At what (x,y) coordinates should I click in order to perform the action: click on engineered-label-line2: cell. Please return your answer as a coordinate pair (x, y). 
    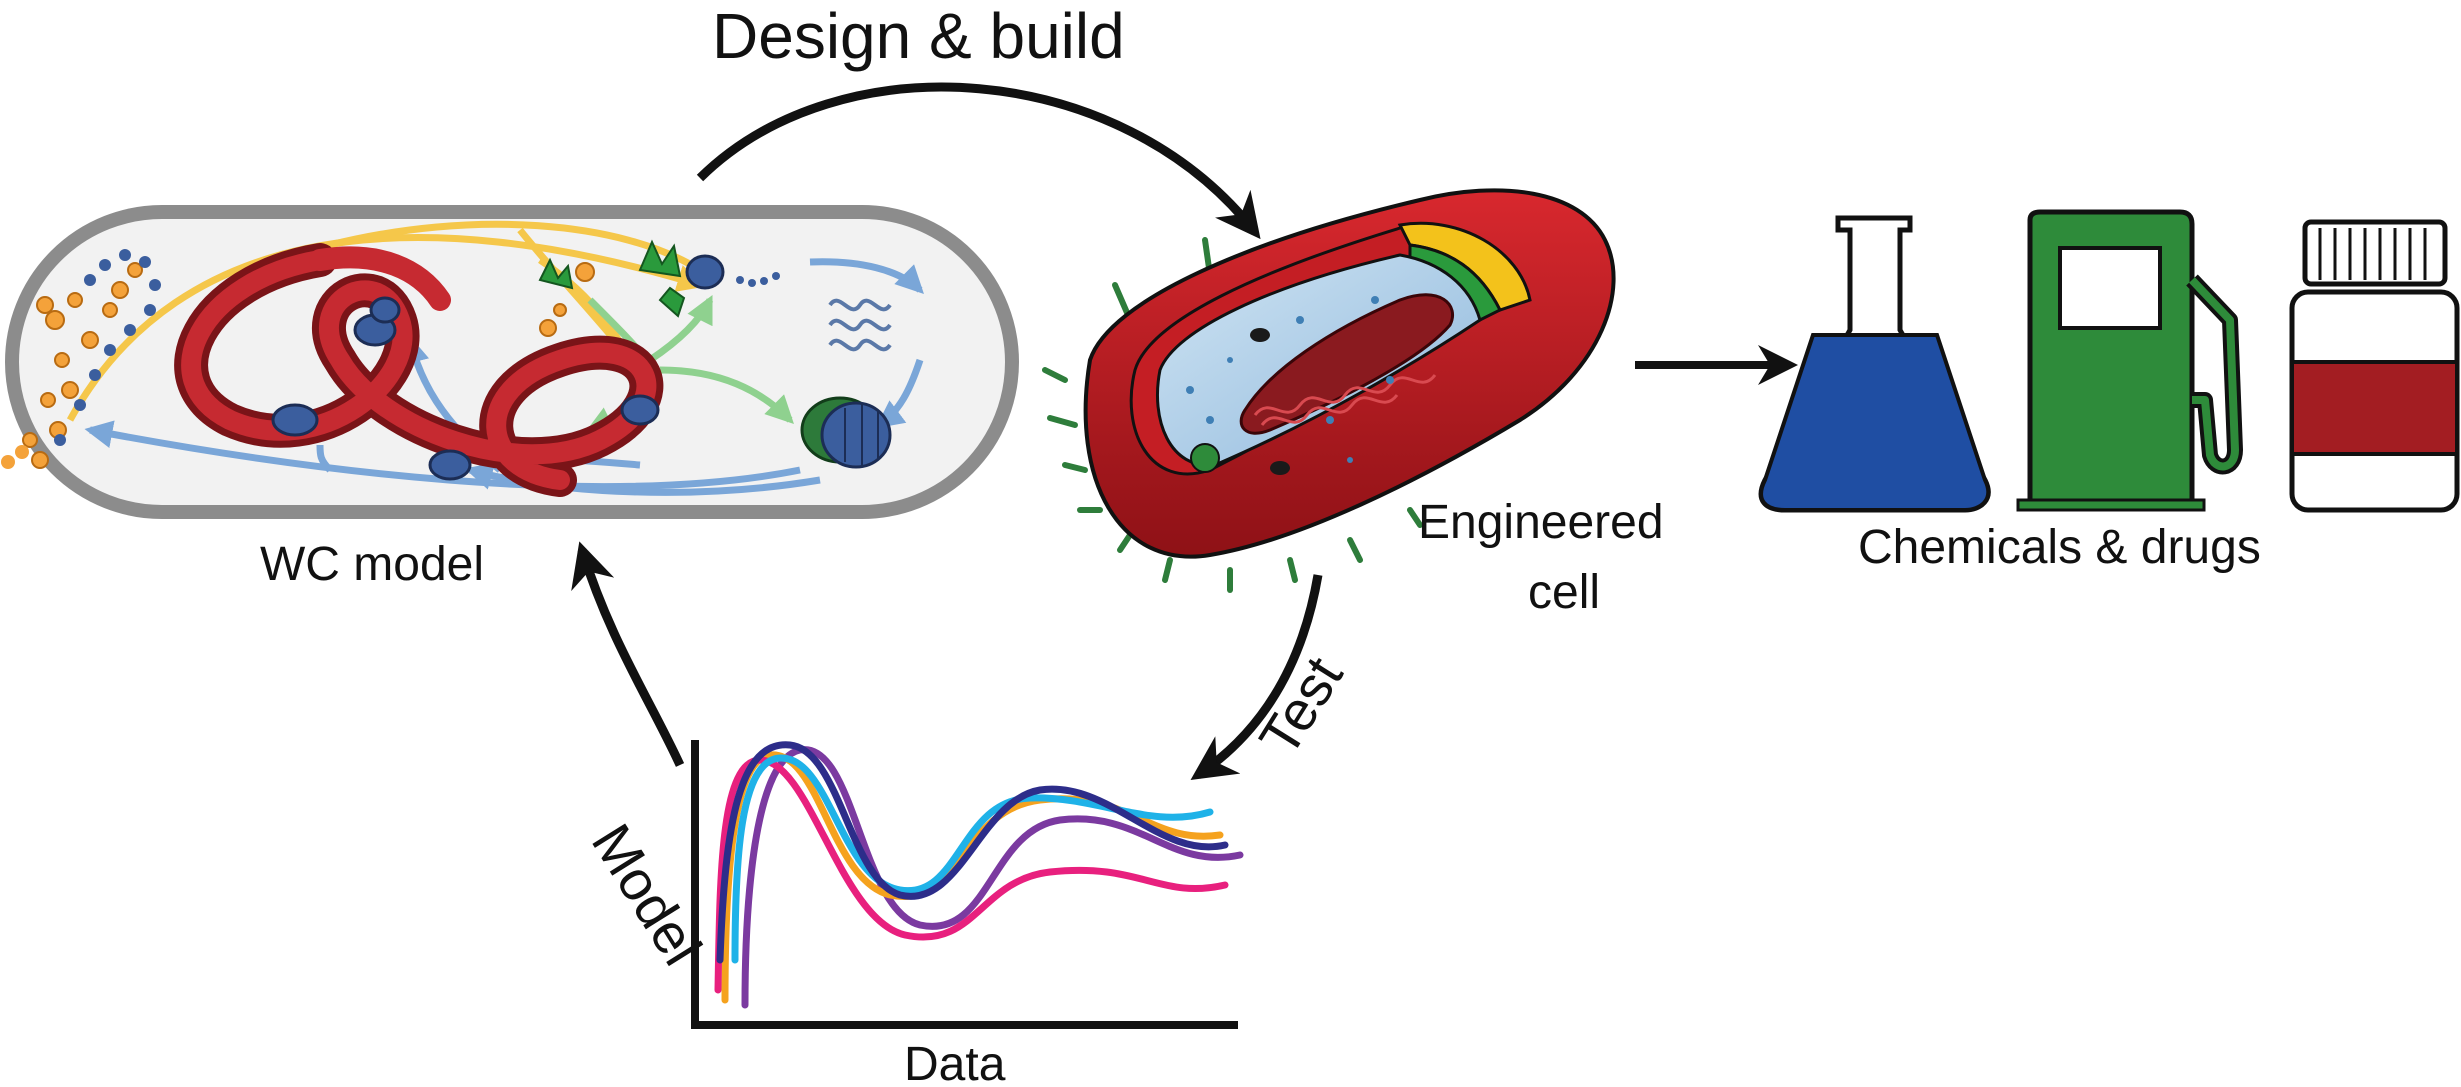
    Looking at the image, I should click on (1564, 592).